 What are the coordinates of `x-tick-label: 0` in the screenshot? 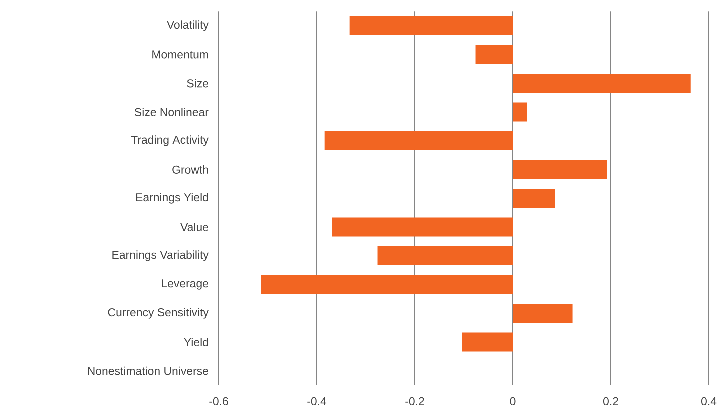 It's located at (513, 401).